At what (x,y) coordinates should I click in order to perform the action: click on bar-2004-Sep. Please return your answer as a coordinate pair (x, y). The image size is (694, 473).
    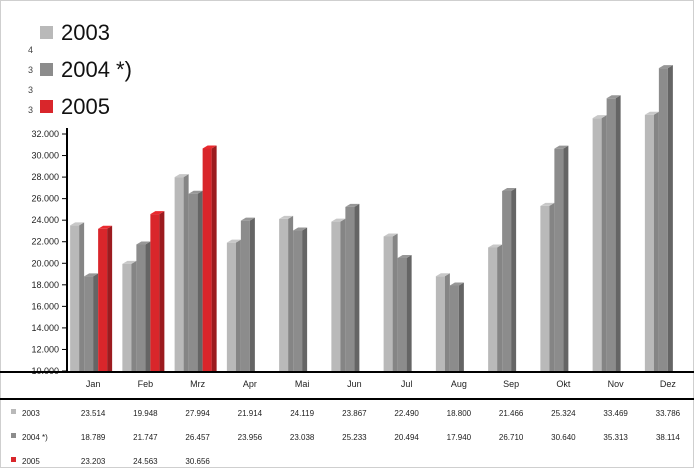
    Looking at the image, I should click on (507, 280).